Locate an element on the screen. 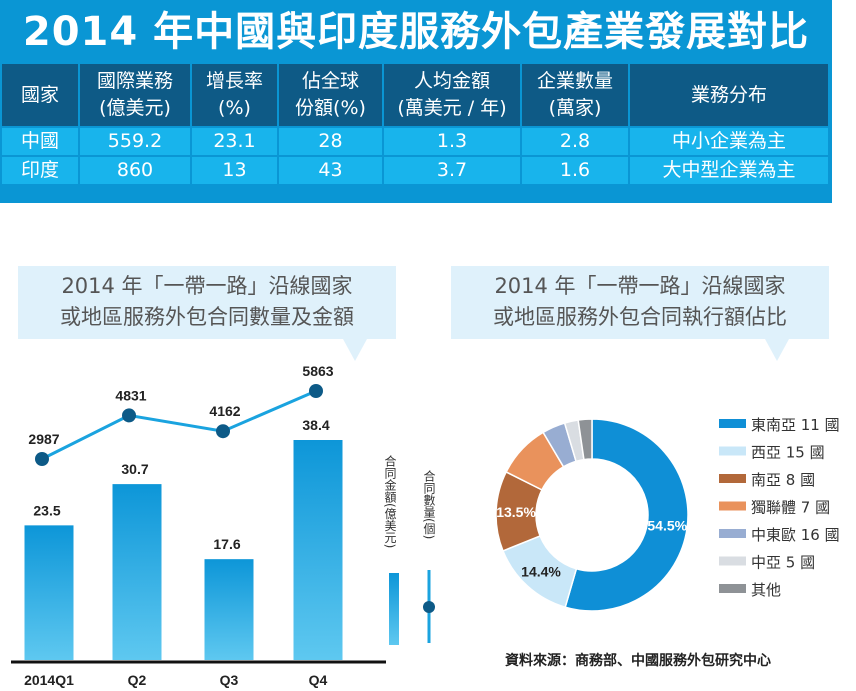 The width and height of the screenshot is (856, 691). donut-slice-label: 13.5% is located at coordinates (516, 512).